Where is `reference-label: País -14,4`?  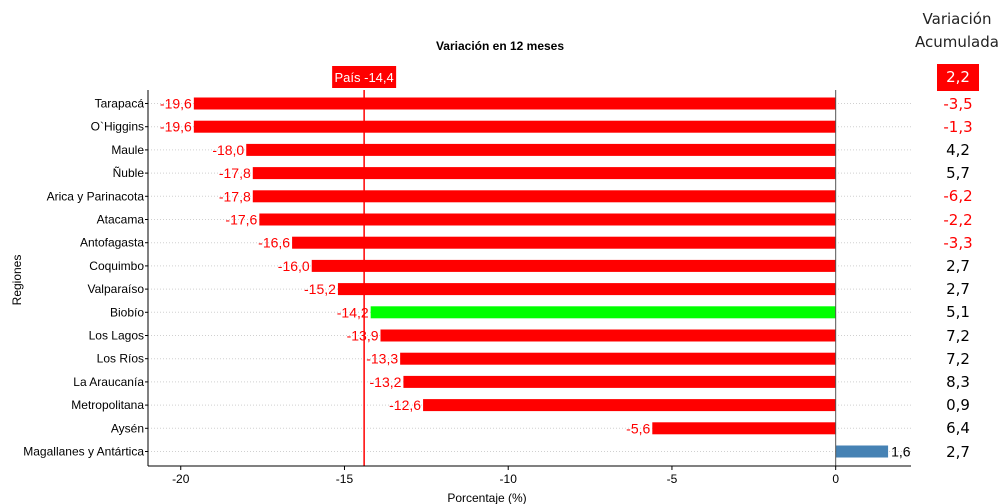
reference-label: País -14,4 is located at coordinates (363, 77).